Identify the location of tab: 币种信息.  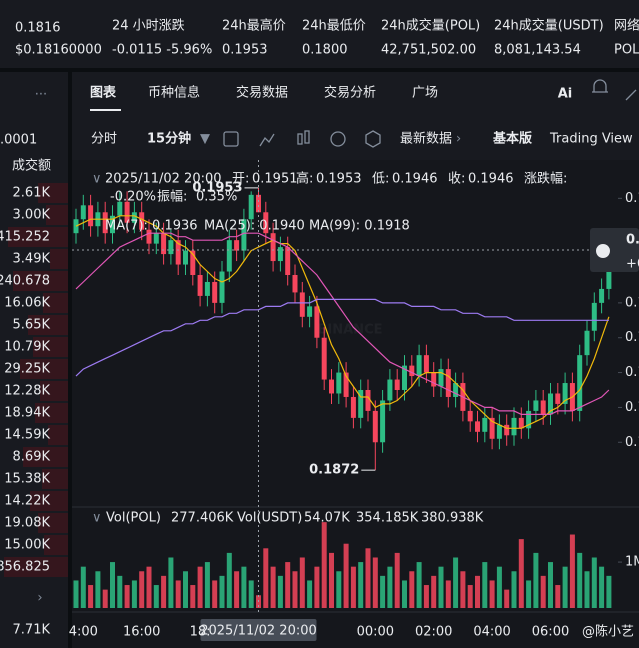
(174, 93).